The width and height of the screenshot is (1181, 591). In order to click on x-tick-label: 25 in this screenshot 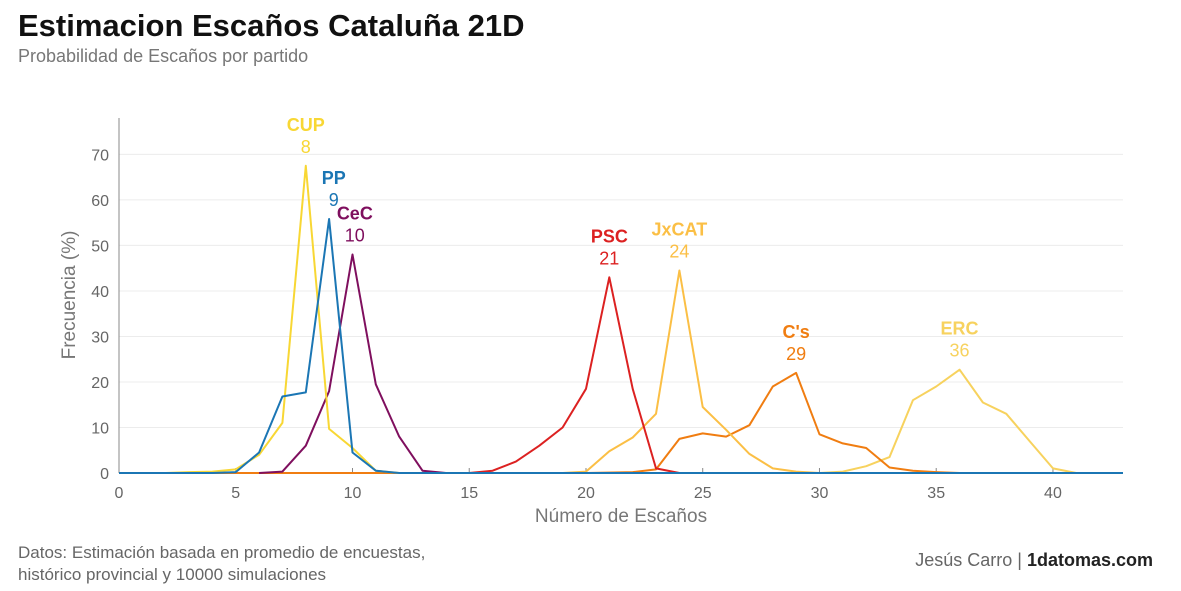, I will do `click(703, 493)`.